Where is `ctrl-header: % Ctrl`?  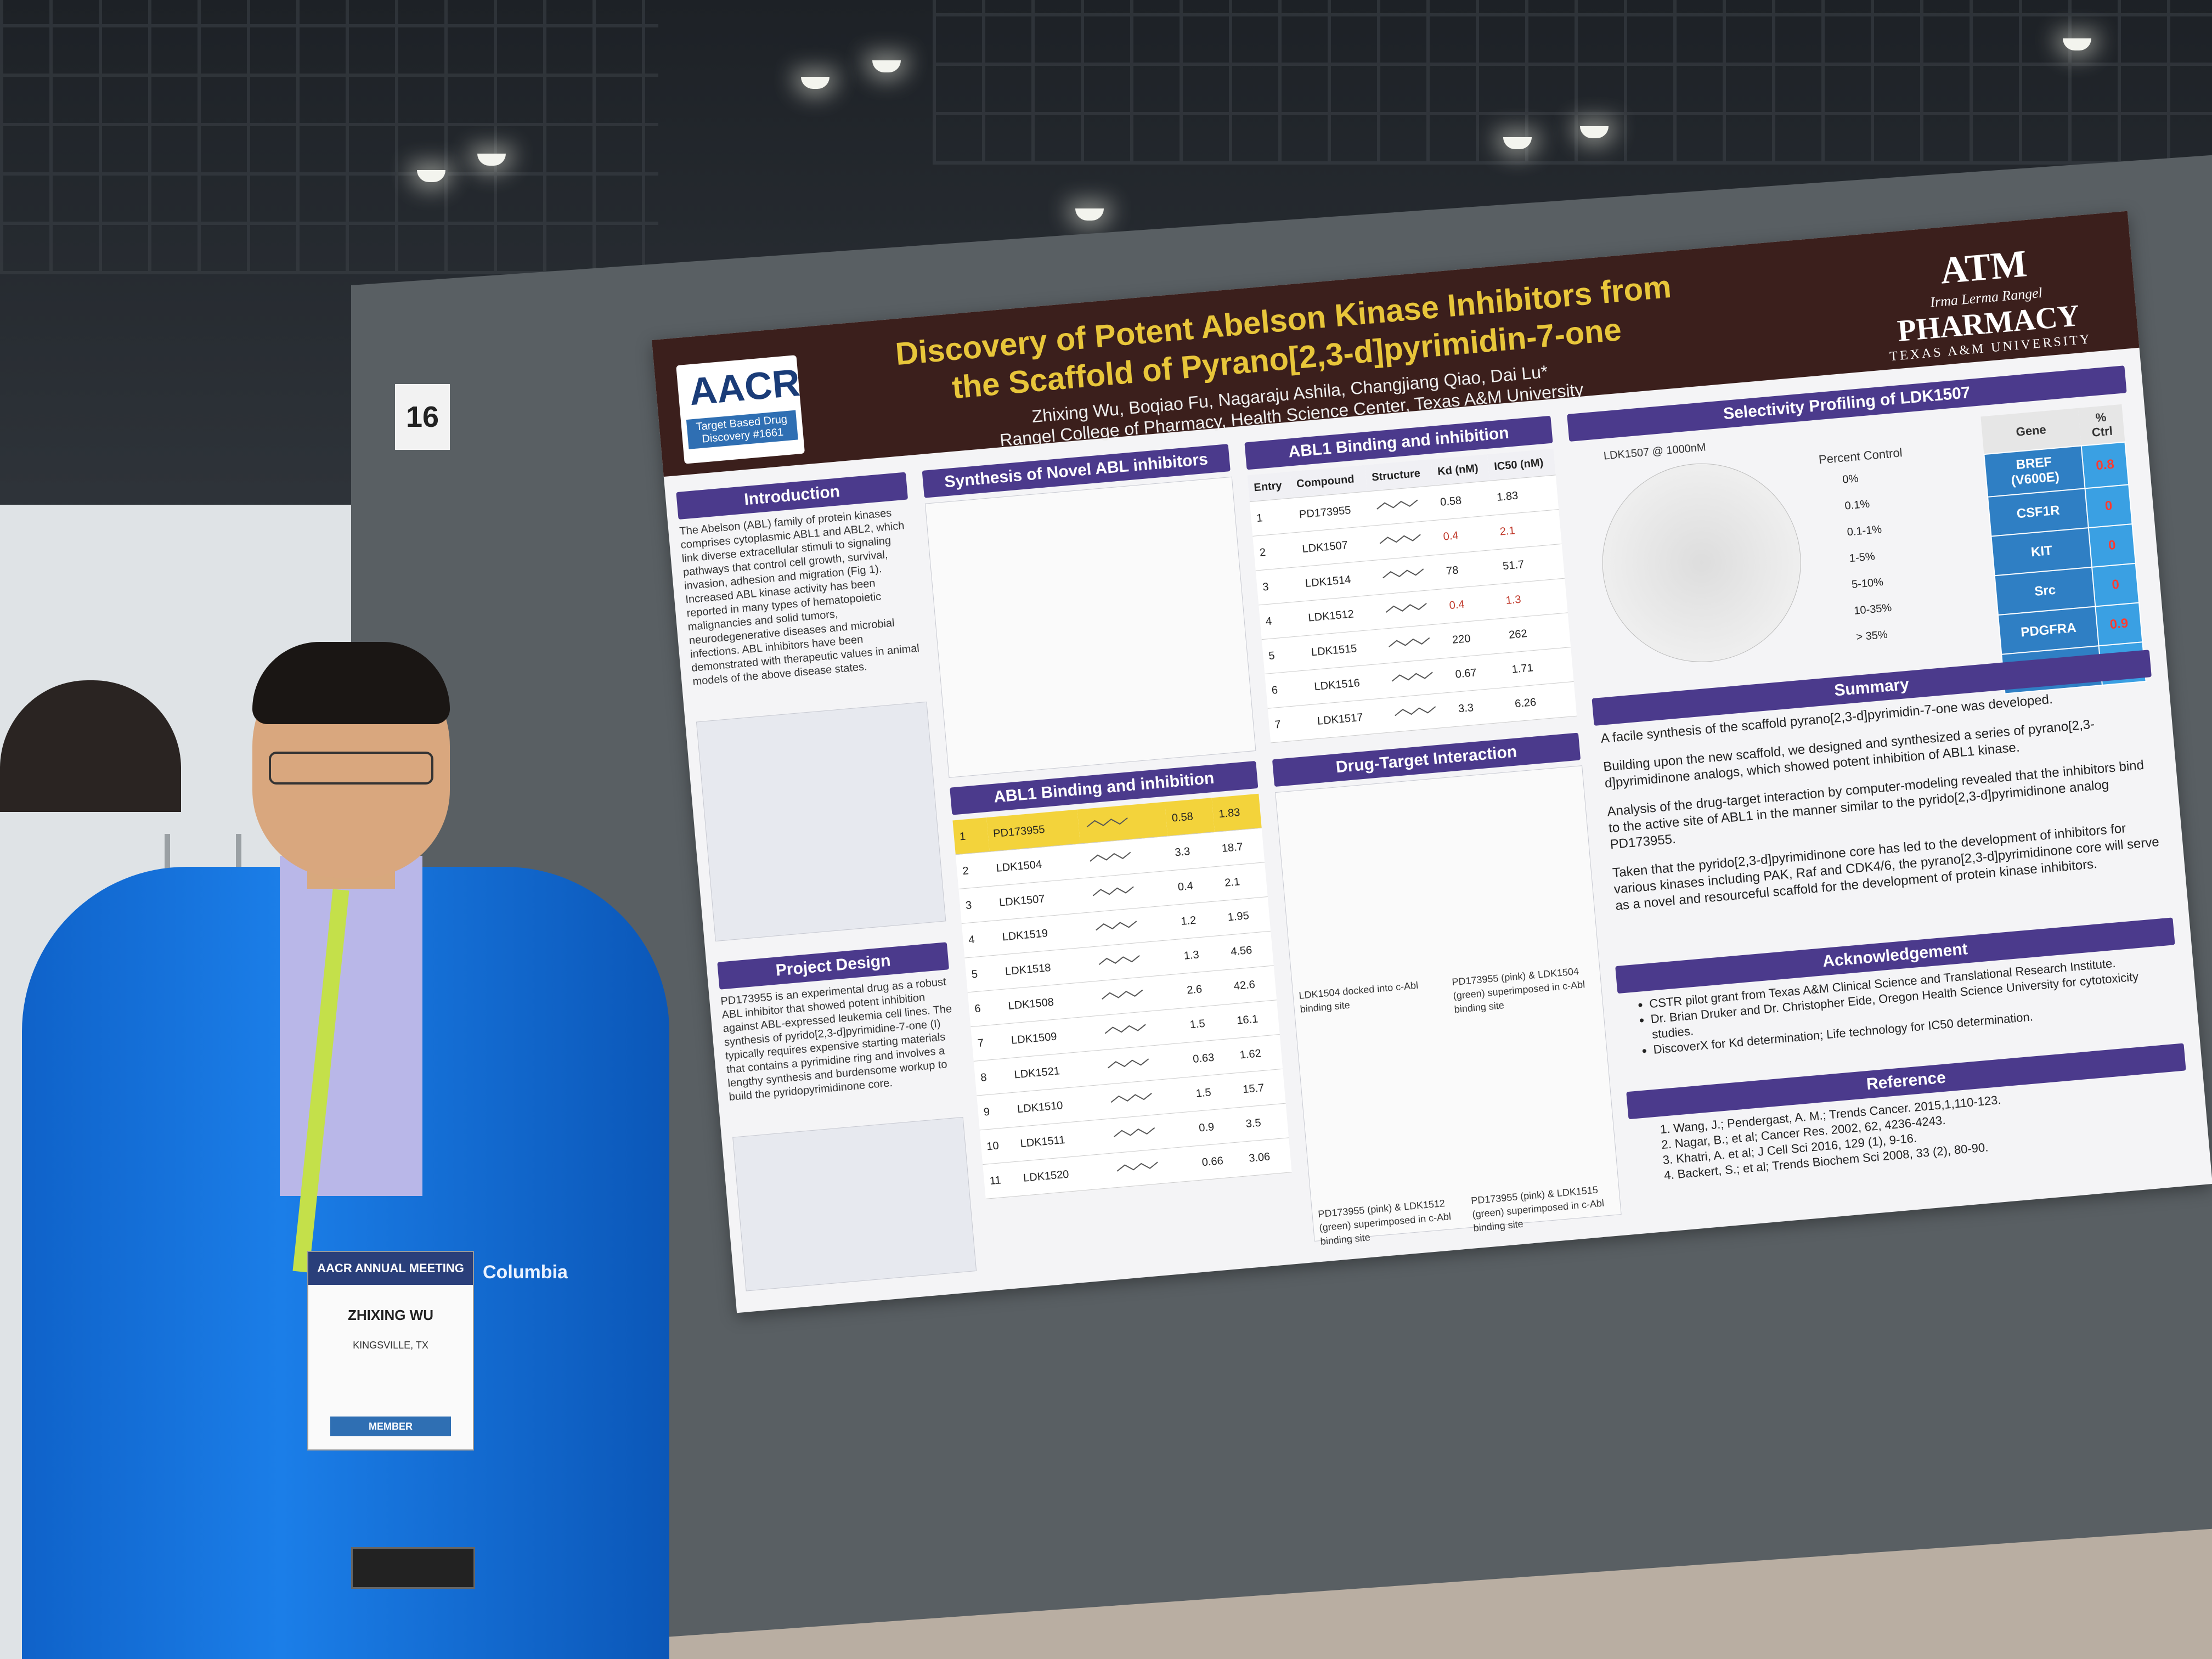 ctrl-header: % Ctrl is located at coordinates (2101, 425).